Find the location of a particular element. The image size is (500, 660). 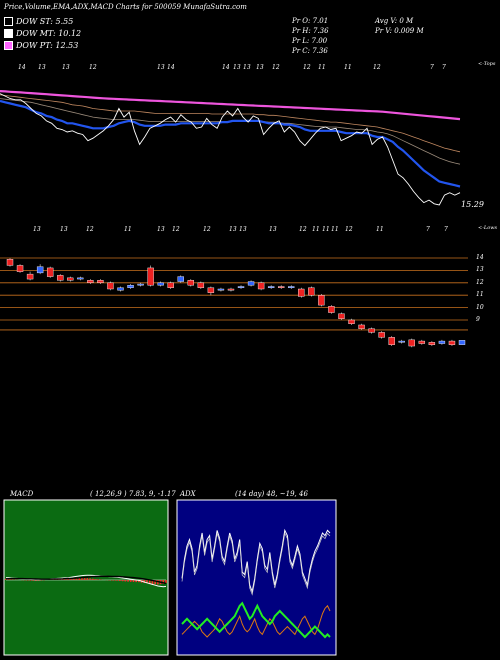

price-open: Pr O: 7.01 is located at coordinates (310, 21).